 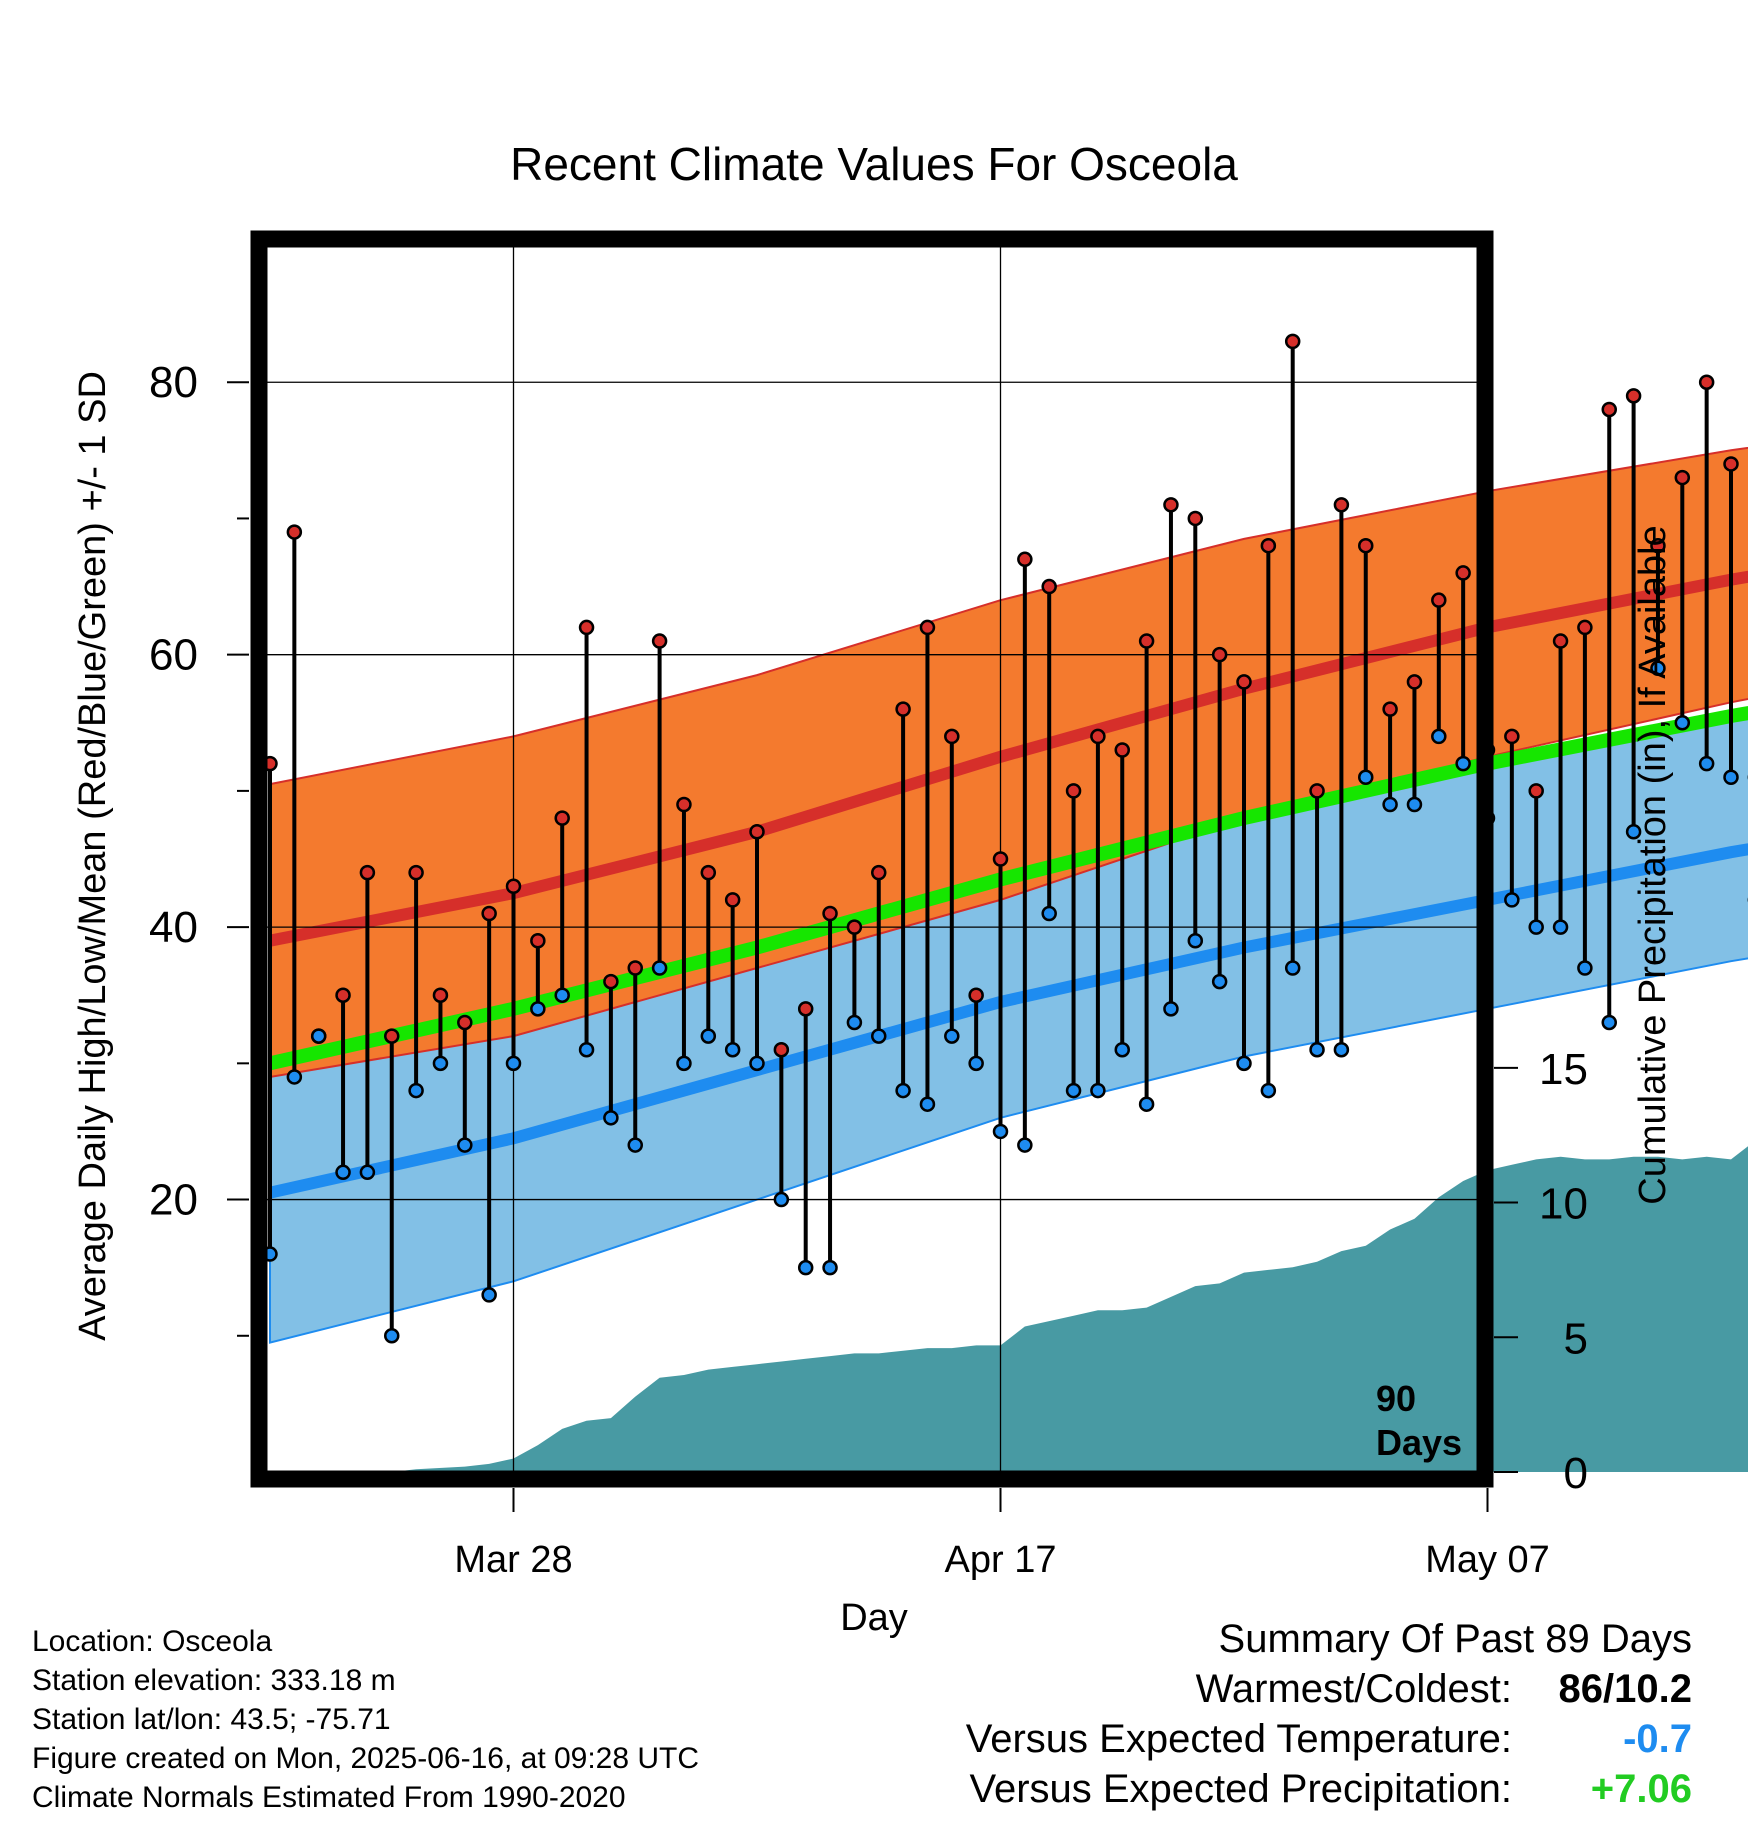 What do you see at coordinates (173, 927) in the screenshot?
I see `y-tick-label: 40` at bounding box center [173, 927].